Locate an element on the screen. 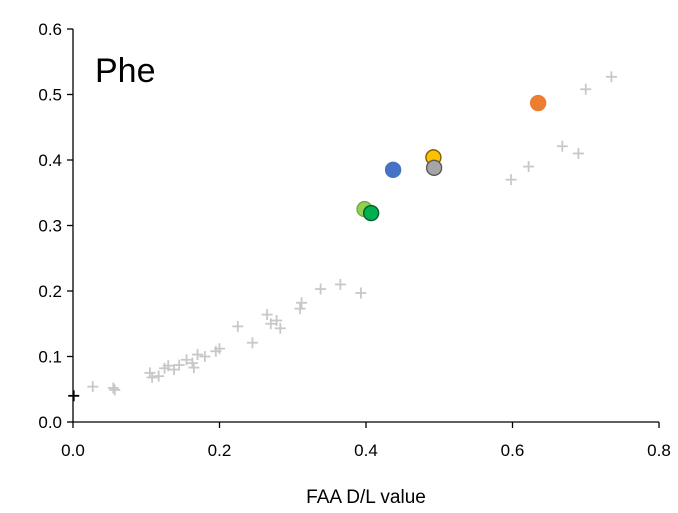 This screenshot has width=678, height=513. y-tick-label: 0.1 is located at coordinates (50, 357).